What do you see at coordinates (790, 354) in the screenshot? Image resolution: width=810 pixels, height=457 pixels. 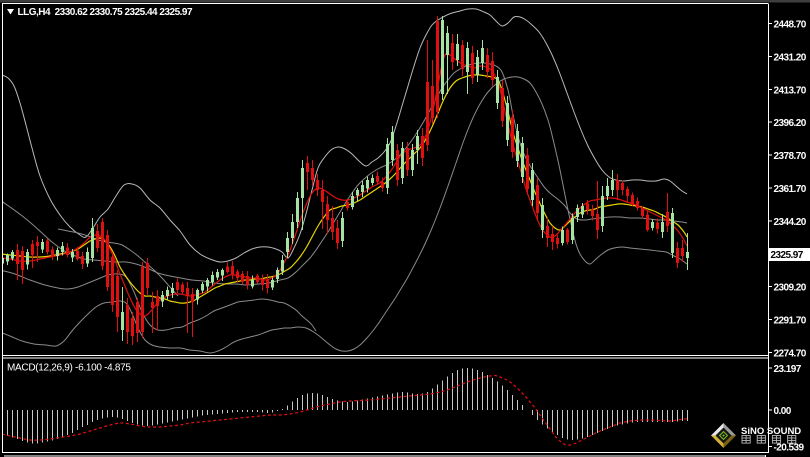 I see `svg-text: 2274.70` at bounding box center [790, 354].